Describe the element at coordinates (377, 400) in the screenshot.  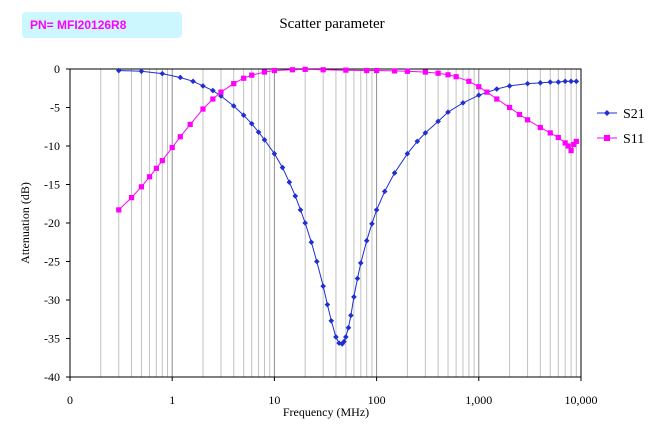
I see `x-tick-label: 100` at that location.